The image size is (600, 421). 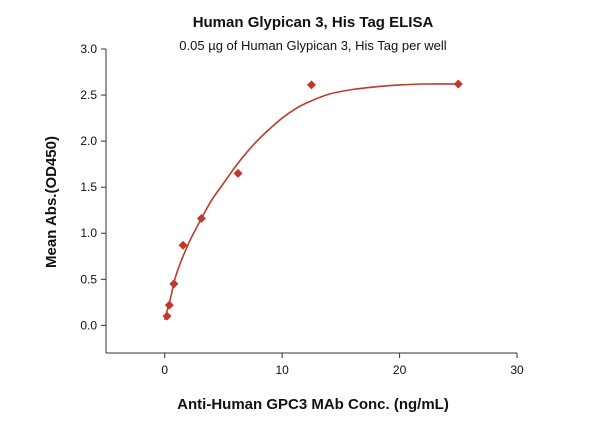 What do you see at coordinates (164, 370) in the screenshot?
I see `x-tick-label: 0` at bounding box center [164, 370].